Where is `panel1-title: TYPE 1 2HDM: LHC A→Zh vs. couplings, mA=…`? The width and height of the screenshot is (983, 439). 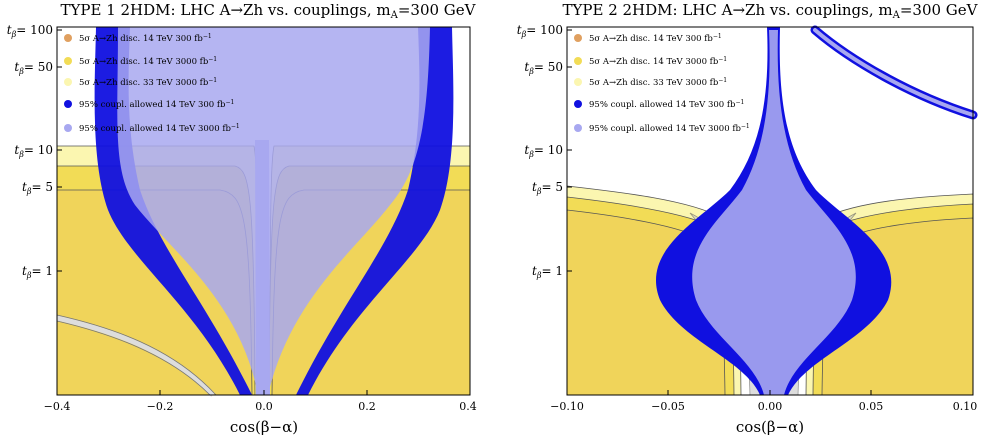 panel1-title: TYPE 1 2HDM: LHC A→Zh vs. couplings, mA=… is located at coordinates (268, 11).